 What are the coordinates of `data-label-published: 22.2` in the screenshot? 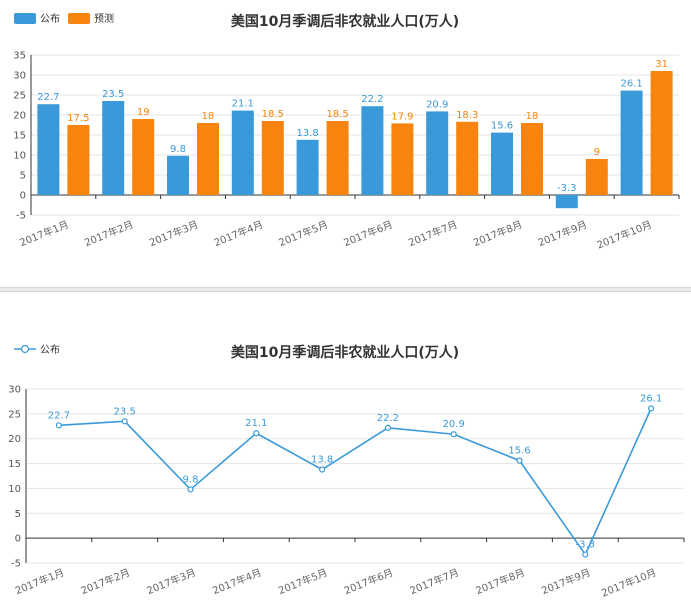 It's located at (372, 99).